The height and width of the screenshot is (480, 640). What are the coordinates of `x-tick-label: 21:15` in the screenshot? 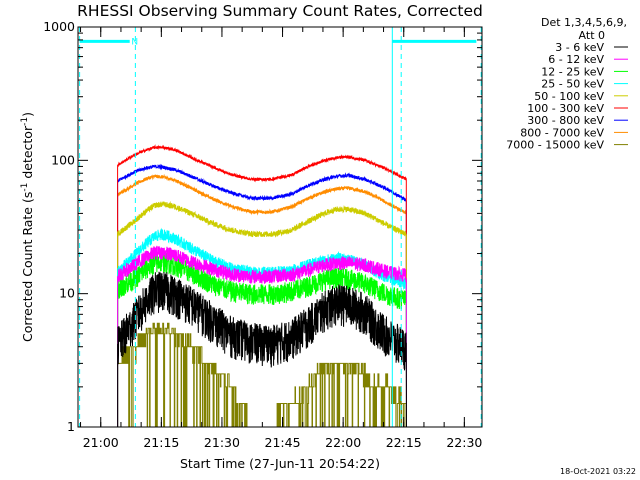 It's located at (161, 442).